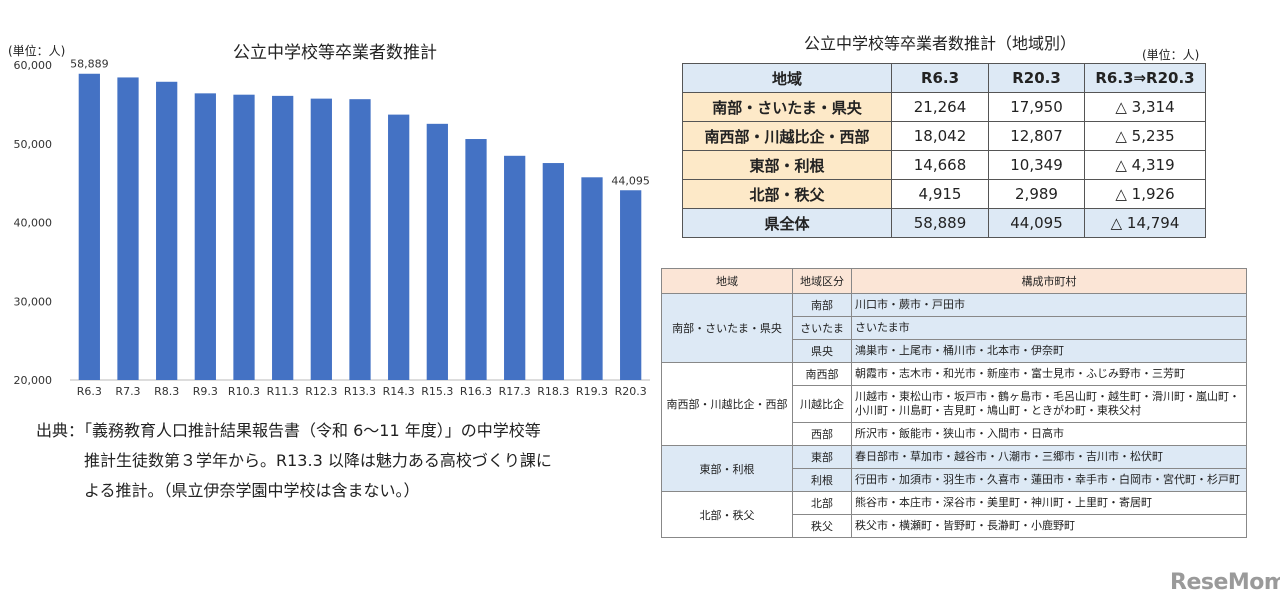 This screenshot has width=1280, height=608. Describe the element at coordinates (244, 391) in the screenshot. I see `x-tick-label: R10.3` at that location.